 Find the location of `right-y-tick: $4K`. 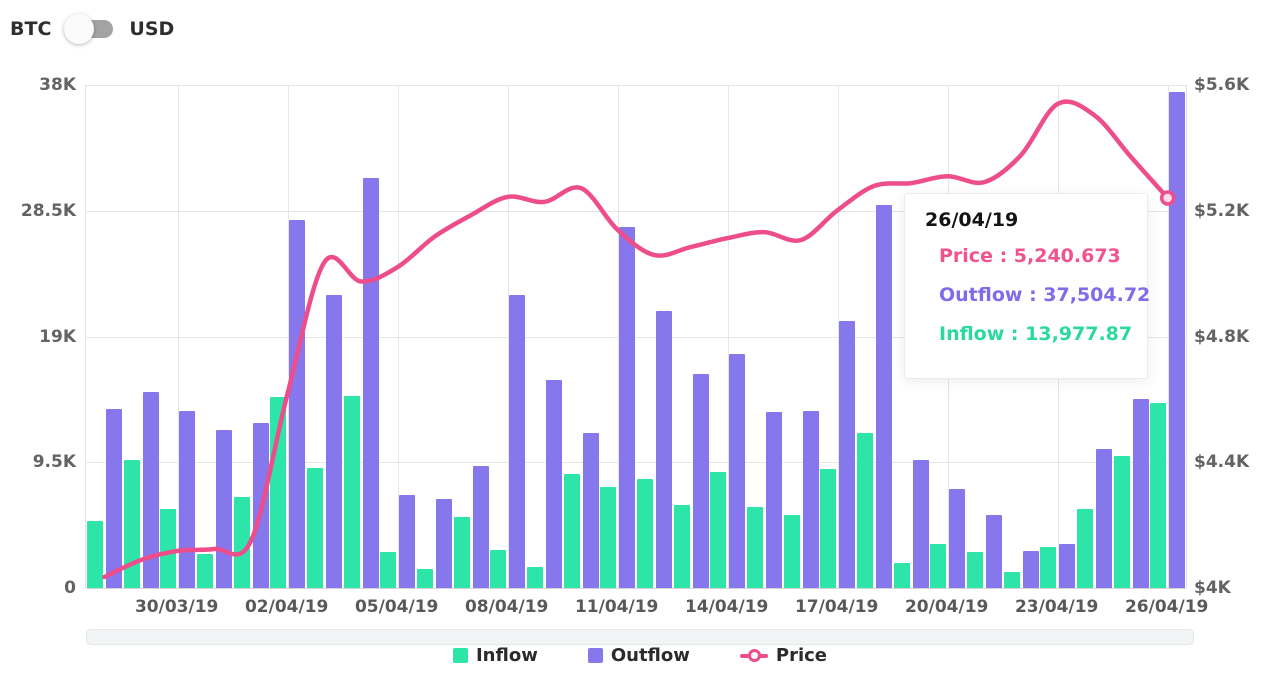

right-y-tick: $4K is located at coordinates (1212, 588).